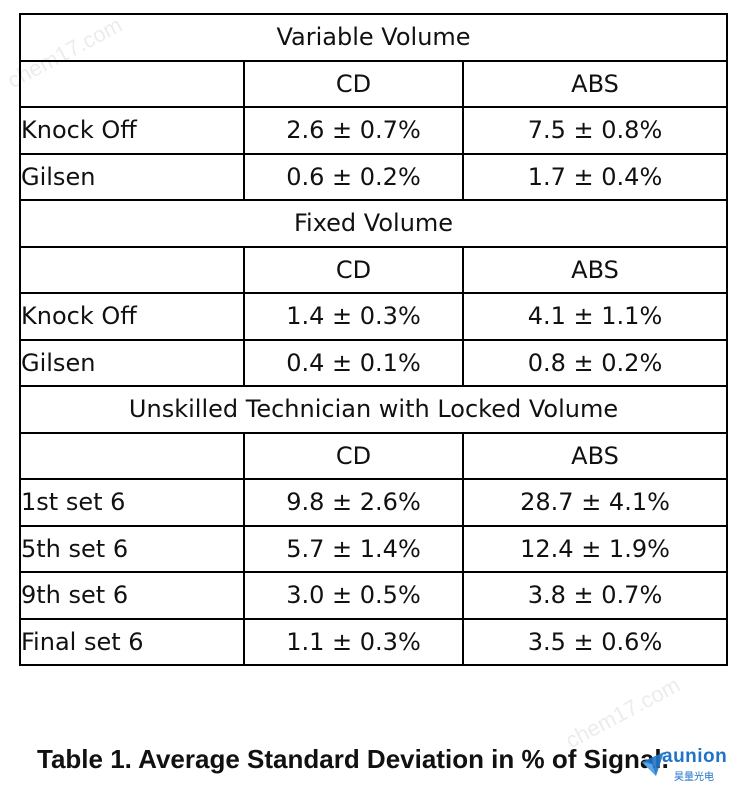 This screenshot has width=752, height=789. Describe the element at coordinates (132, 548) in the screenshot. I see `row-label: 5th set 6` at that location.